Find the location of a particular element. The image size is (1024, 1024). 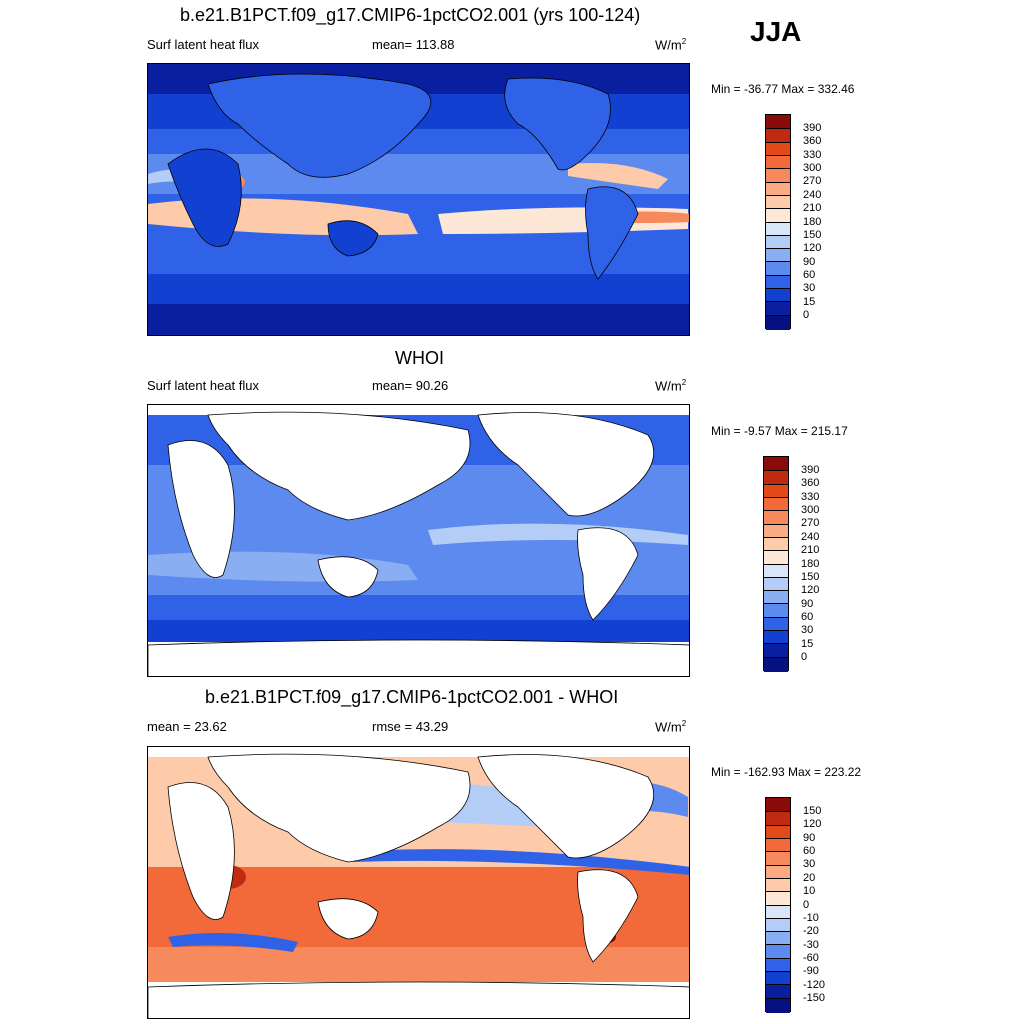

cb1-tick: 15 is located at coordinates (809, 302).